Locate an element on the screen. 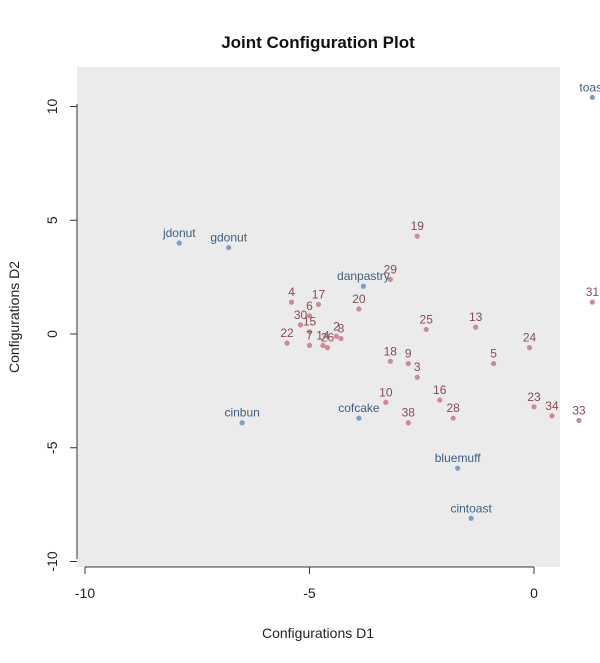 The image size is (600, 663). subject-label-22: 22 is located at coordinates (287, 333).